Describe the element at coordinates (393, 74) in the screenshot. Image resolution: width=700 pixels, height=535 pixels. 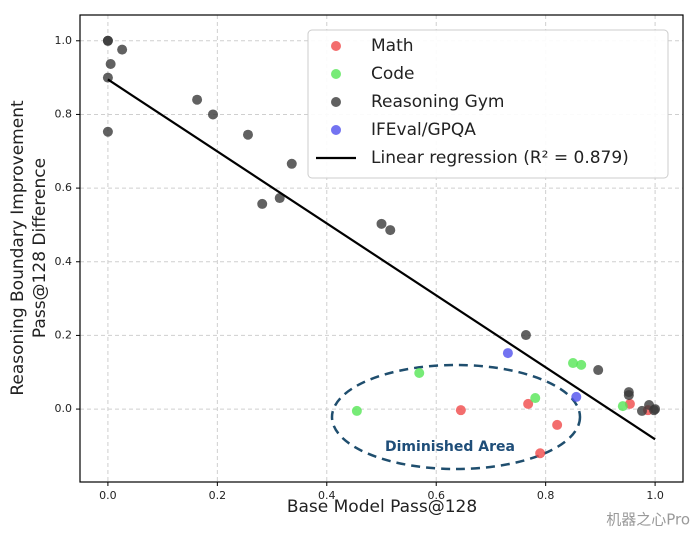
I see `legend-label: Code` at that location.